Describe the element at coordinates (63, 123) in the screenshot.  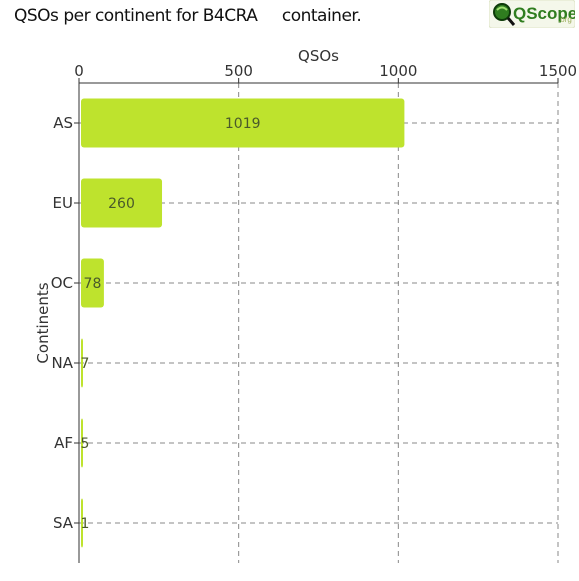
I see `y-tick-label-AS: AS` at that location.